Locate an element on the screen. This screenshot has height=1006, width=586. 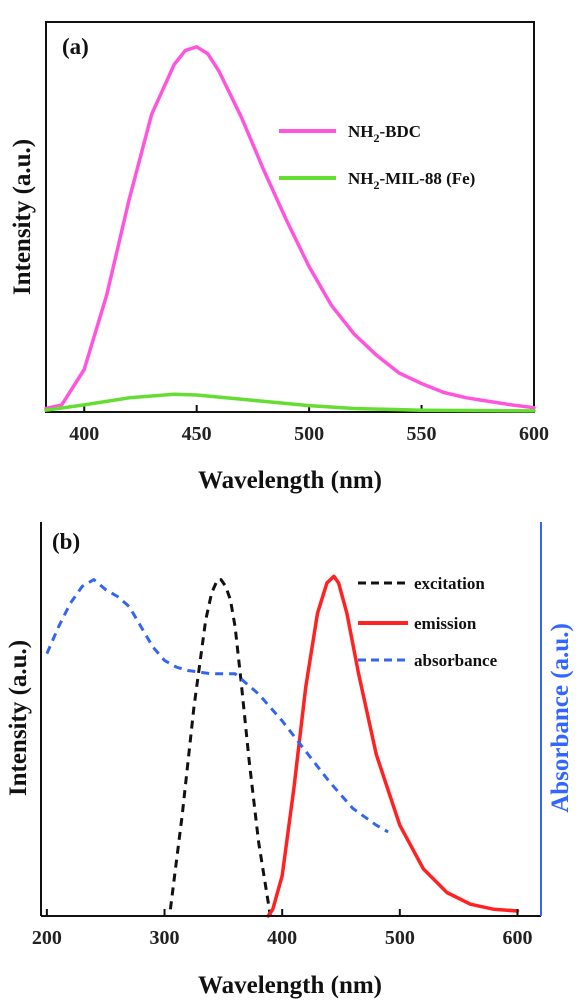
panel-b-series-emission-line is located at coordinates (393, 746).